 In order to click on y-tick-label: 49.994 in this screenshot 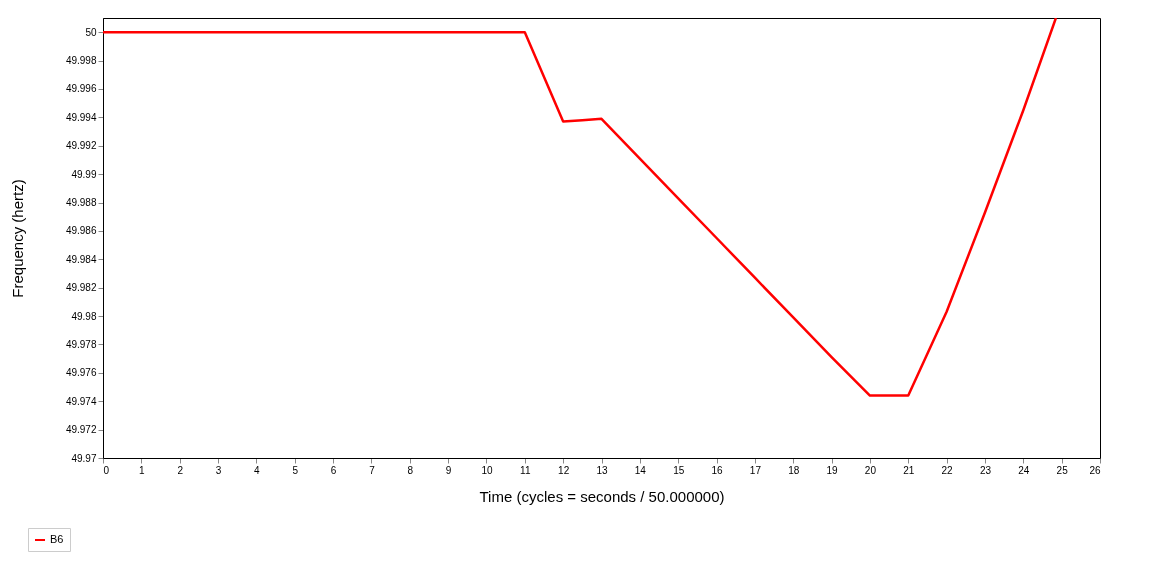, I will do `click(81, 117)`.